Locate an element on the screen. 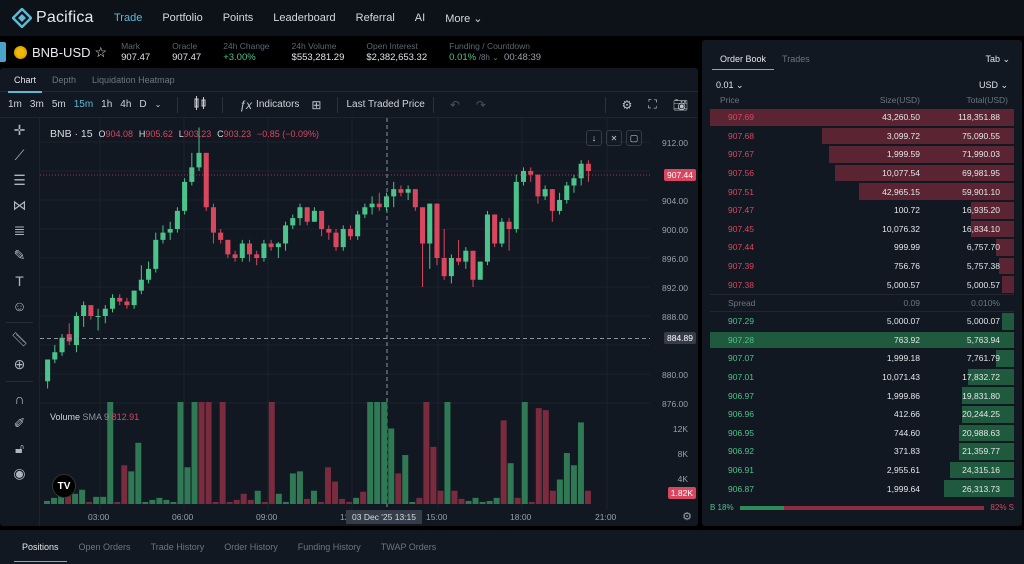  ask-row: 907.68 3,099.72 75,090.55 is located at coordinates (862, 136).